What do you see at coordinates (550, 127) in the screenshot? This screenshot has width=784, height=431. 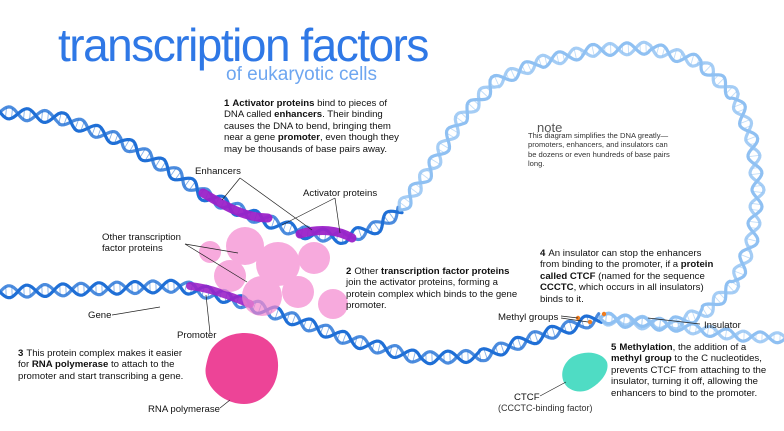 I see `note-title: note` at bounding box center [550, 127].